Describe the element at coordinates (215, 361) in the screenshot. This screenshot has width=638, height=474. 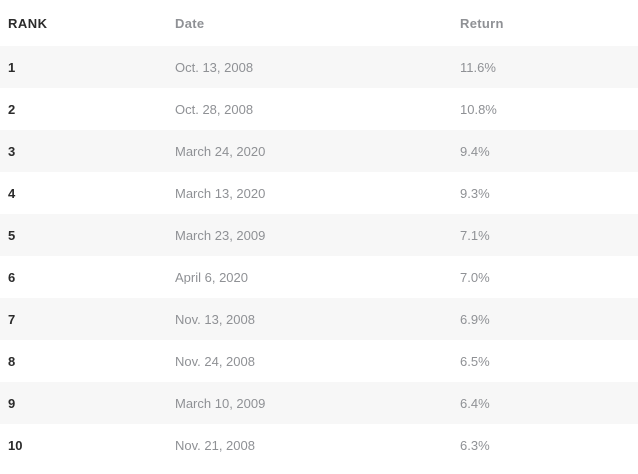
I see `date-cell: Nov. 24, 2008` at that location.